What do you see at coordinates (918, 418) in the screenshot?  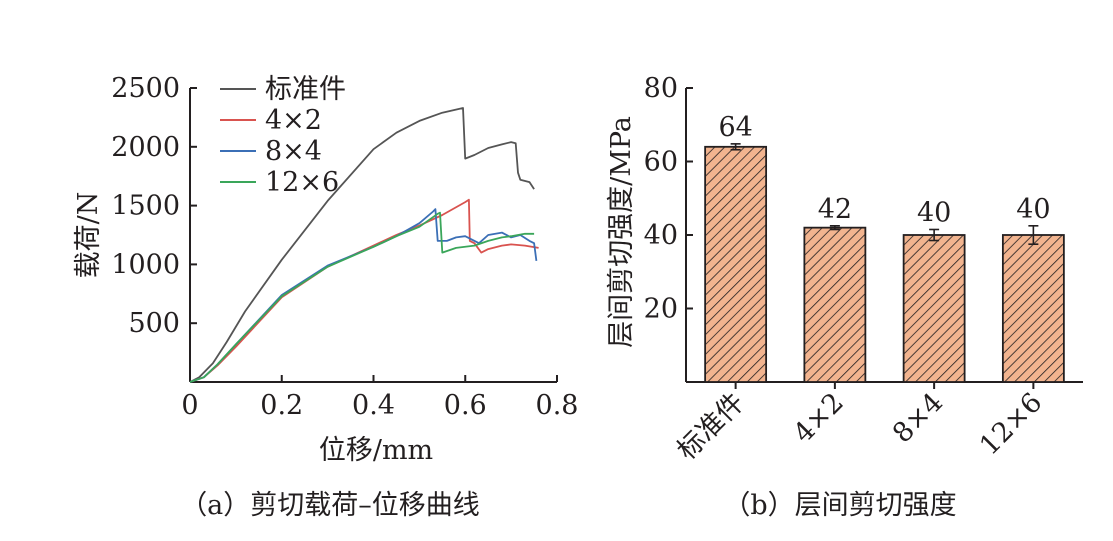 I see `bar-chart-x-tick-label: 8×4` at bounding box center [918, 418].